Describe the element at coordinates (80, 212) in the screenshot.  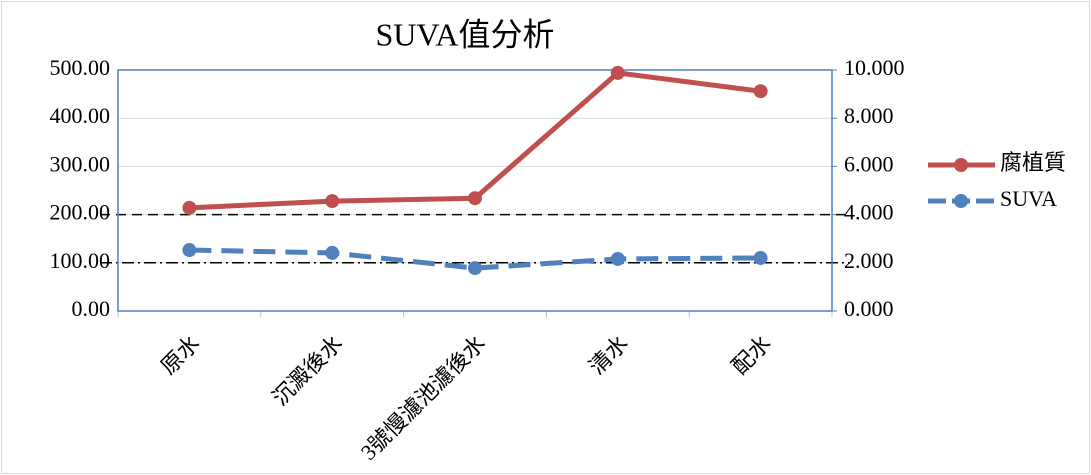
I see `y-tick-label: 200.00` at that location.